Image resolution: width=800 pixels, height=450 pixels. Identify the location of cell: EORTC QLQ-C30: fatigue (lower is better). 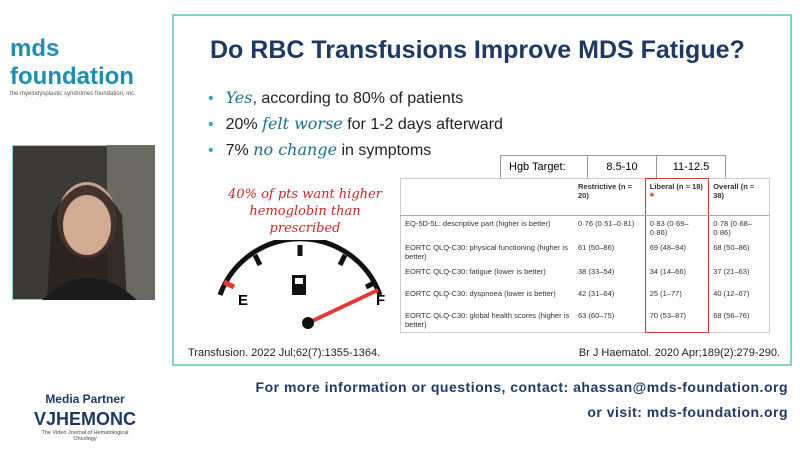
(475, 271).